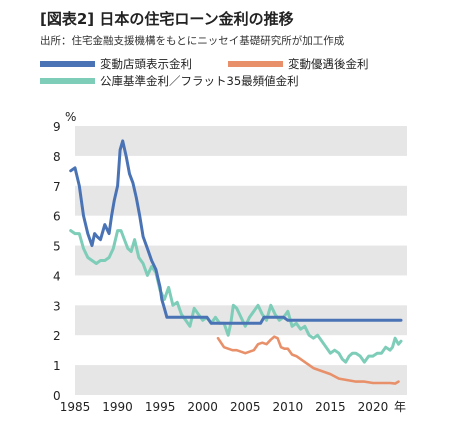 Image resolution: width=450 pixels, height=431 pixels. I want to click on legend-swatch-floating-posted, so click(67, 64).